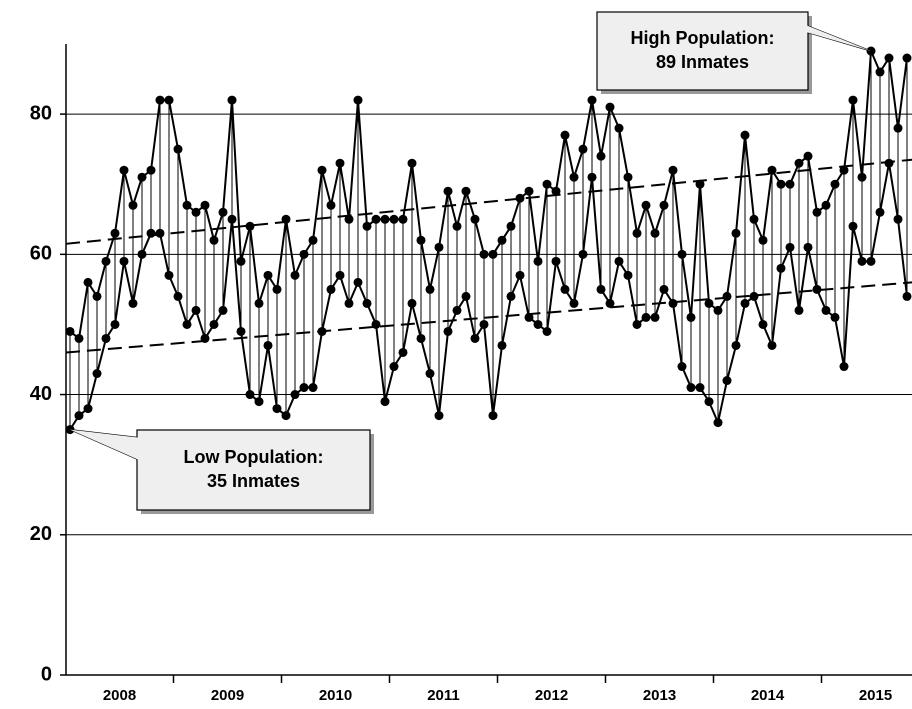  Describe the element at coordinates (41, 534) in the screenshot. I see `y-tick-label: 20` at that location.